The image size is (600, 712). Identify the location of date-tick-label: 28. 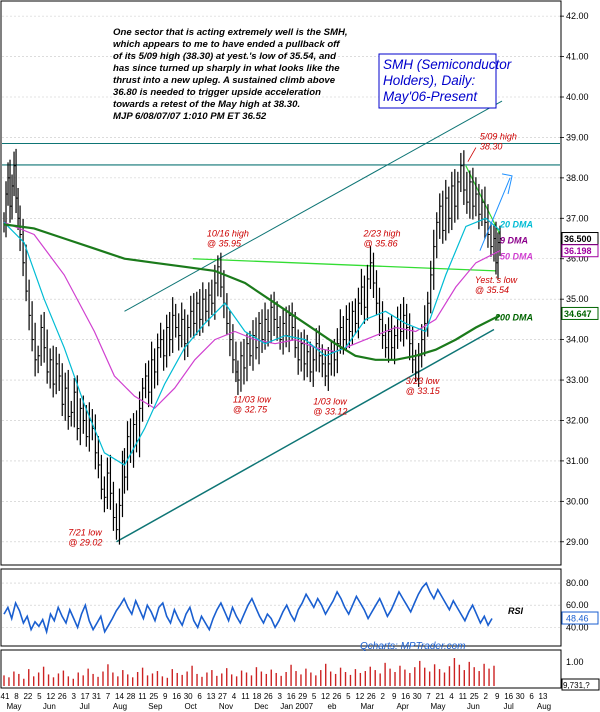
(130, 696).